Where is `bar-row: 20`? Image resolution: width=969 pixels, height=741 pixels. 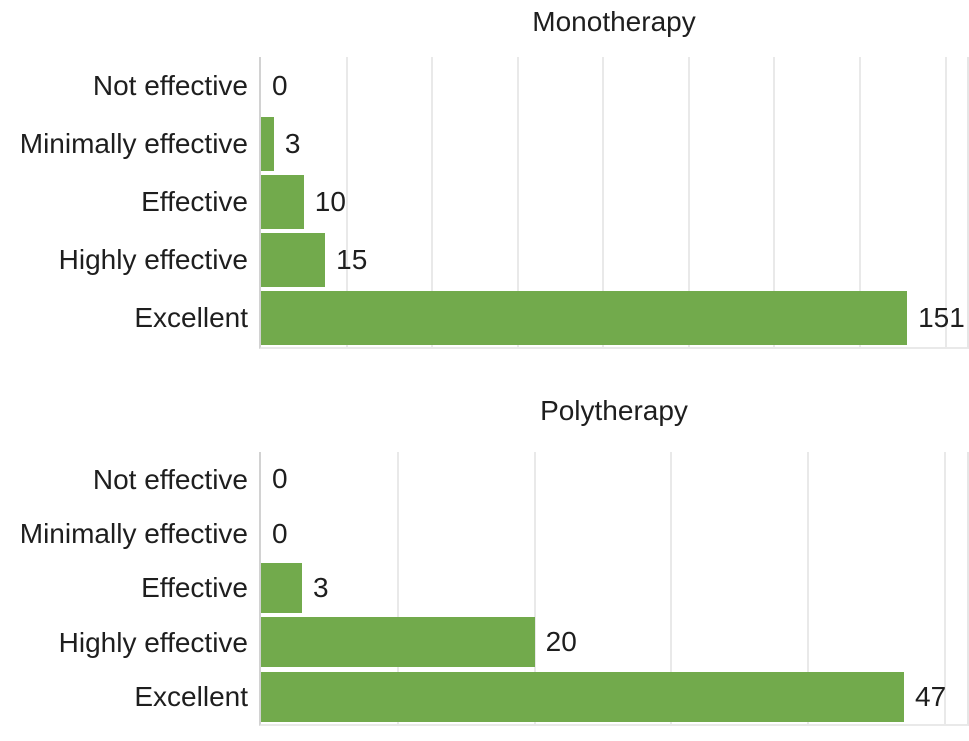
bar-row: 20 is located at coordinates (614, 642).